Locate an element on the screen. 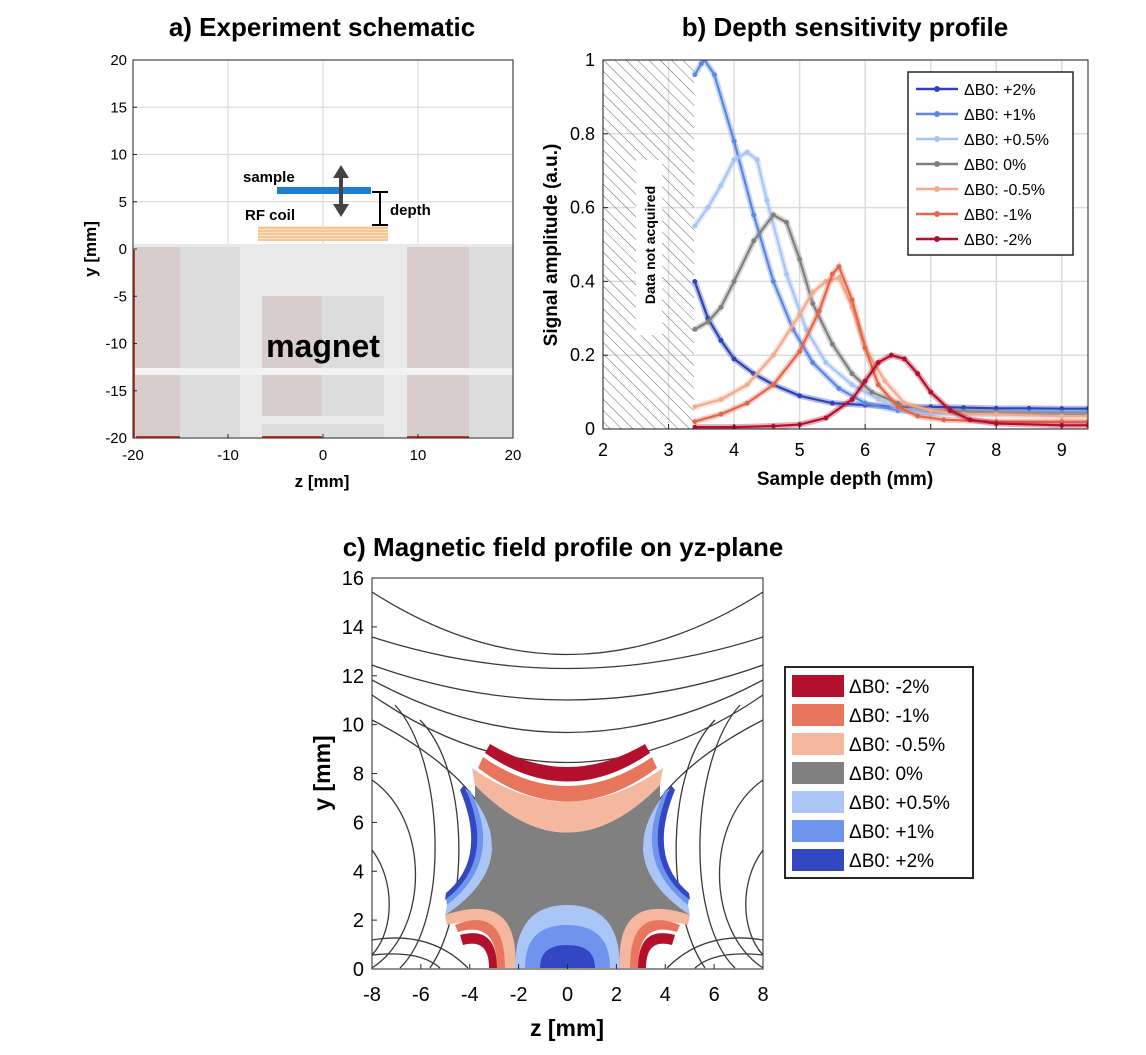 The image size is (1146, 1055). depth-label: depth is located at coordinates (410, 210).